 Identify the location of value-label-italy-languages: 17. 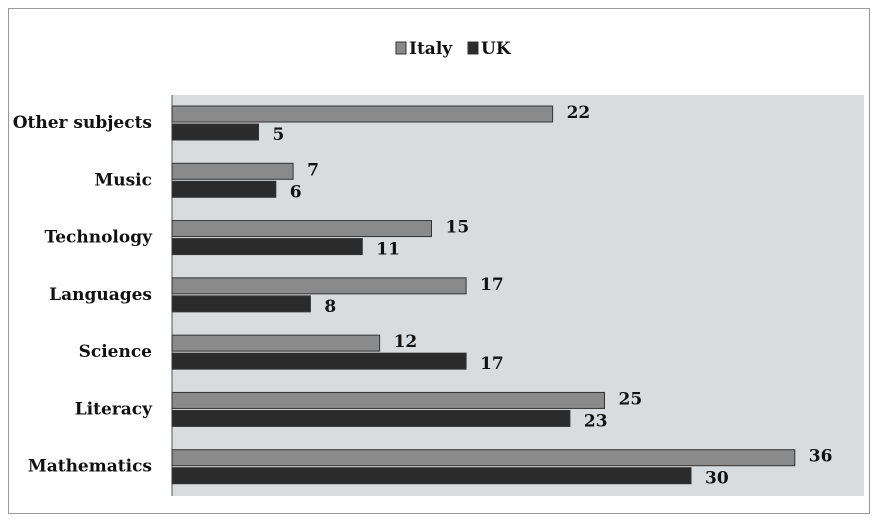
(492, 285).